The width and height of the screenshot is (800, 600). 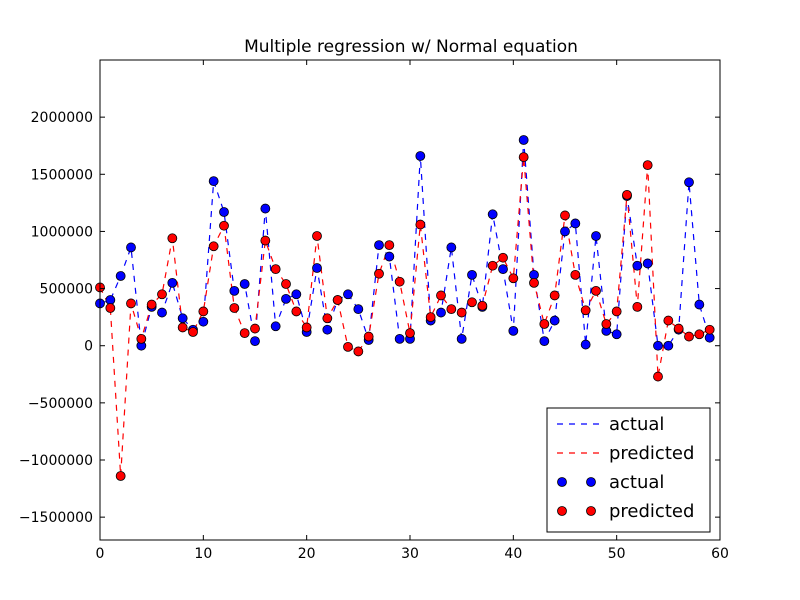 I want to click on x-tick-label: 20, so click(x=307, y=554).